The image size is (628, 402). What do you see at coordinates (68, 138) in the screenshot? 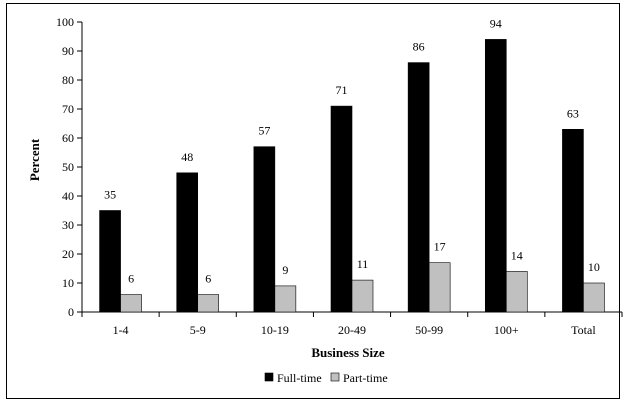
I see `y-tick-label: 60` at bounding box center [68, 138].